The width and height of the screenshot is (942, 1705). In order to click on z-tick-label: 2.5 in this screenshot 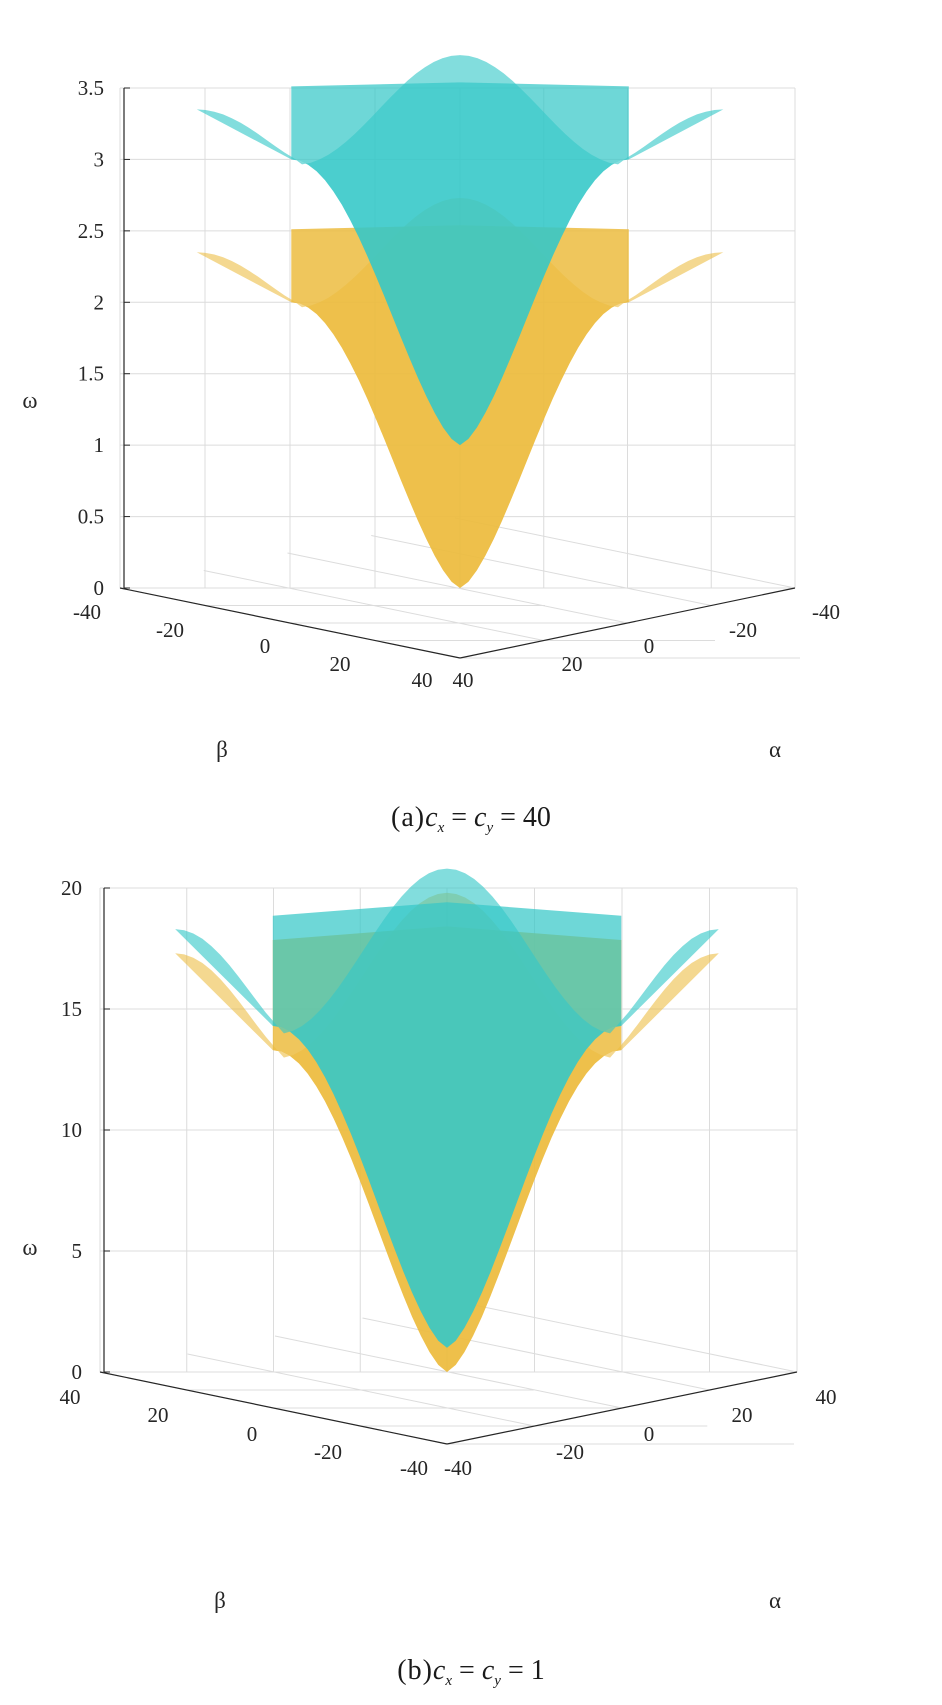, I will do `click(91, 231)`.